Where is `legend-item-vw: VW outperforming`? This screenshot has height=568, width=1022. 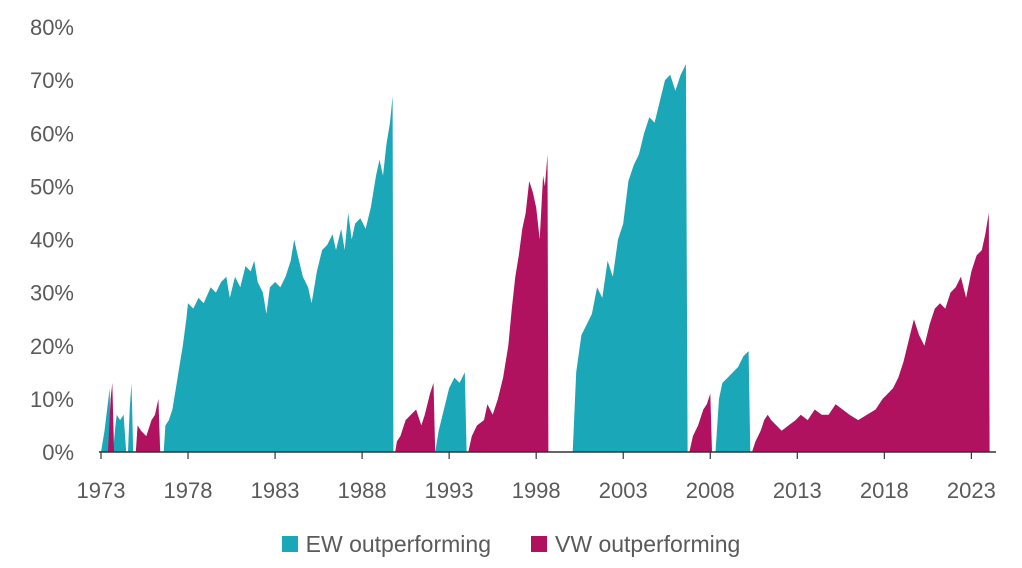
legend-item-vw: VW outperforming is located at coordinates (635, 544).